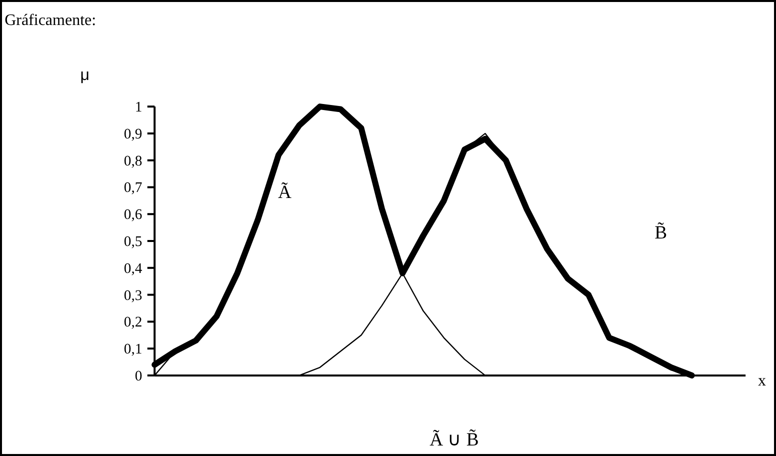  I want to click on y-axis-title: μ, so click(85, 75).